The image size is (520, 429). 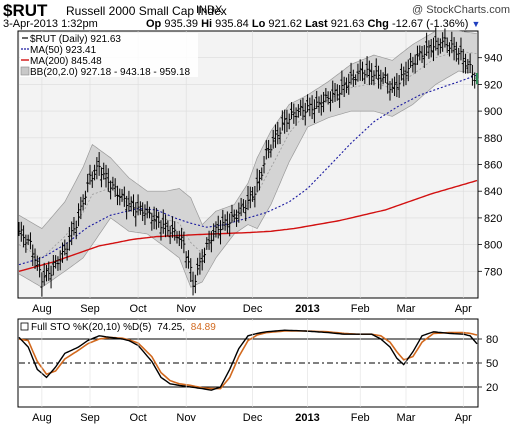 I want to click on x-tick-label: Apr, so click(x=463, y=309).